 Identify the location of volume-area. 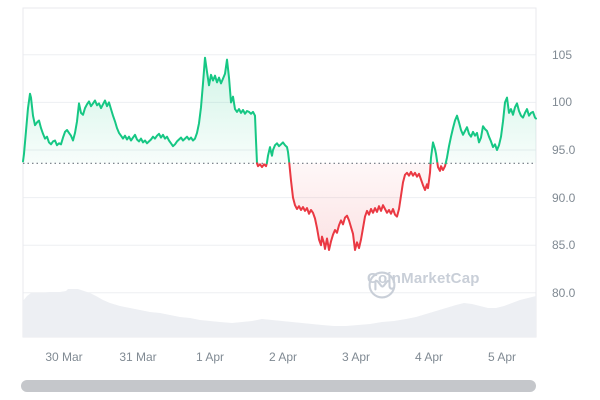
(279, 313).